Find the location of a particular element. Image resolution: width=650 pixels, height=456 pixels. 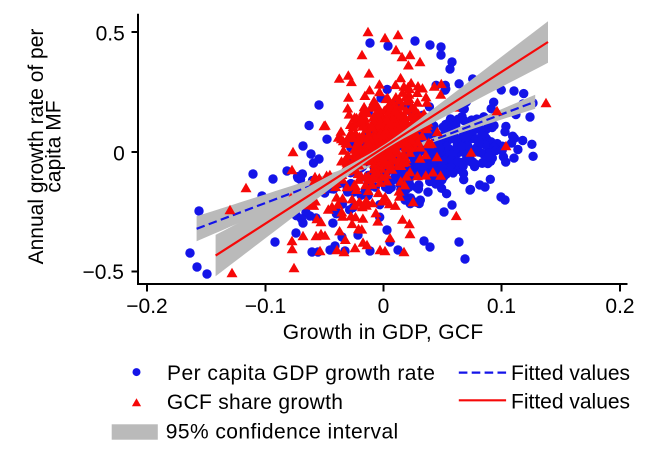

svg-text: capita MF is located at coordinates (54, 146).